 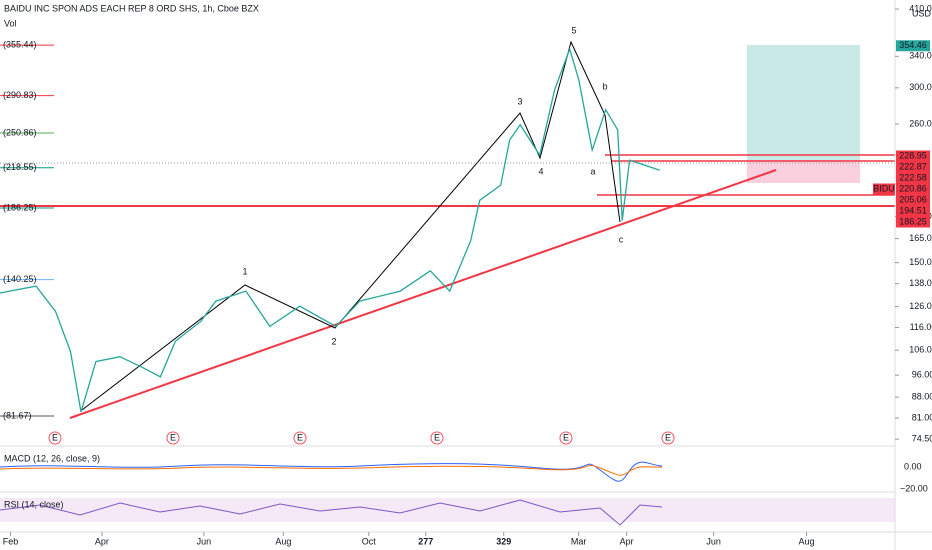 What do you see at coordinates (503, 541) in the screenshot?
I see `x-tick-label: 329` at bounding box center [503, 541].